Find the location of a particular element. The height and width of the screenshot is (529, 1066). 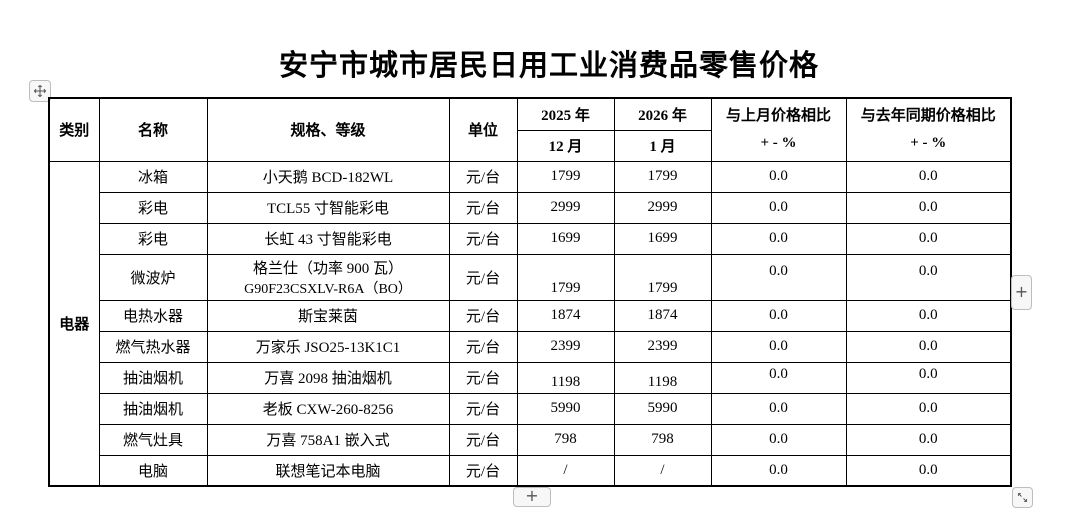

cell-name: 冰箱 is located at coordinates (153, 176).